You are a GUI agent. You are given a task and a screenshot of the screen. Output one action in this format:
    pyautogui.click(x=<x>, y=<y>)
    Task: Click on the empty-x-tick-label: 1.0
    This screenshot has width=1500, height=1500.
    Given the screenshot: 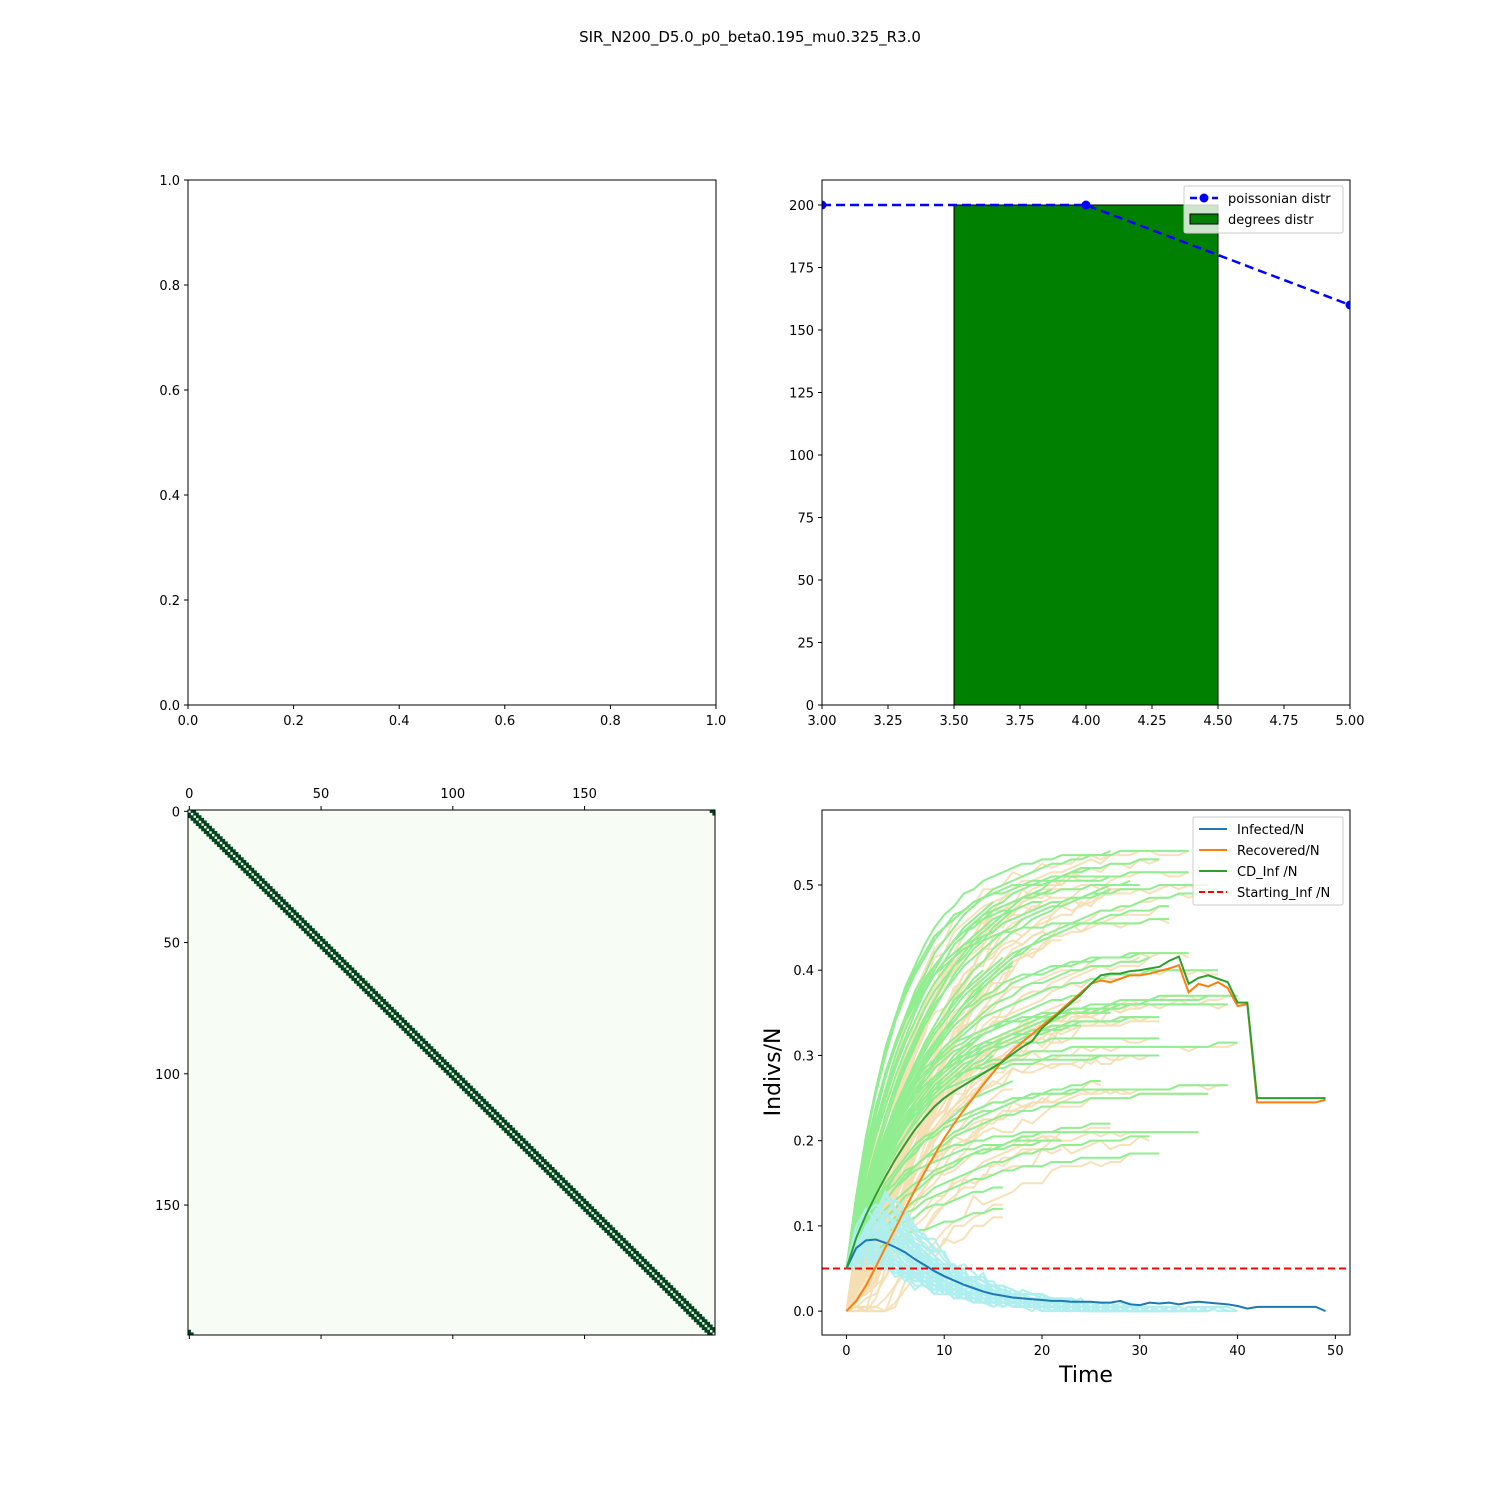 What is the action you would take?
    pyautogui.click(x=716, y=721)
    